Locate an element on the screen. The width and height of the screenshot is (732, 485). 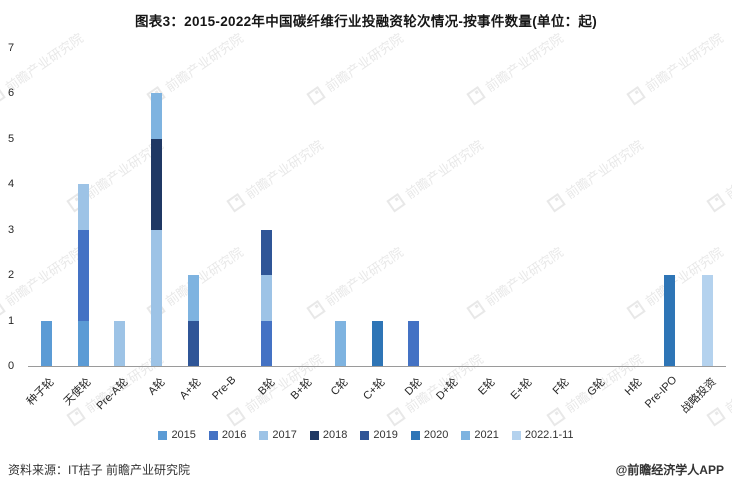
legend-label: 2020 is located at coordinates (436, 435).